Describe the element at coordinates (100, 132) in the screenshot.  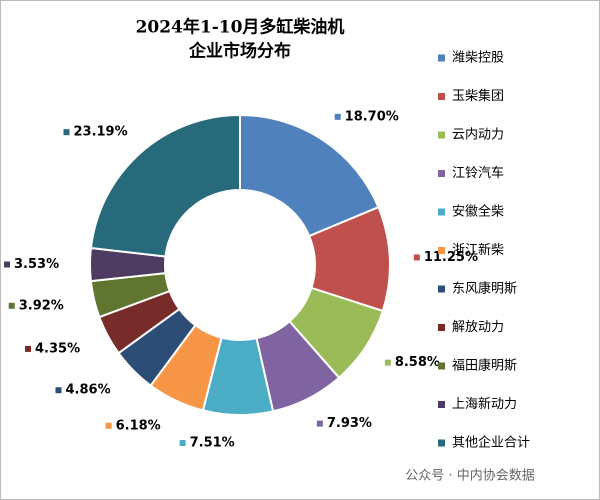
I see `data-label: 23.19%` at that location.